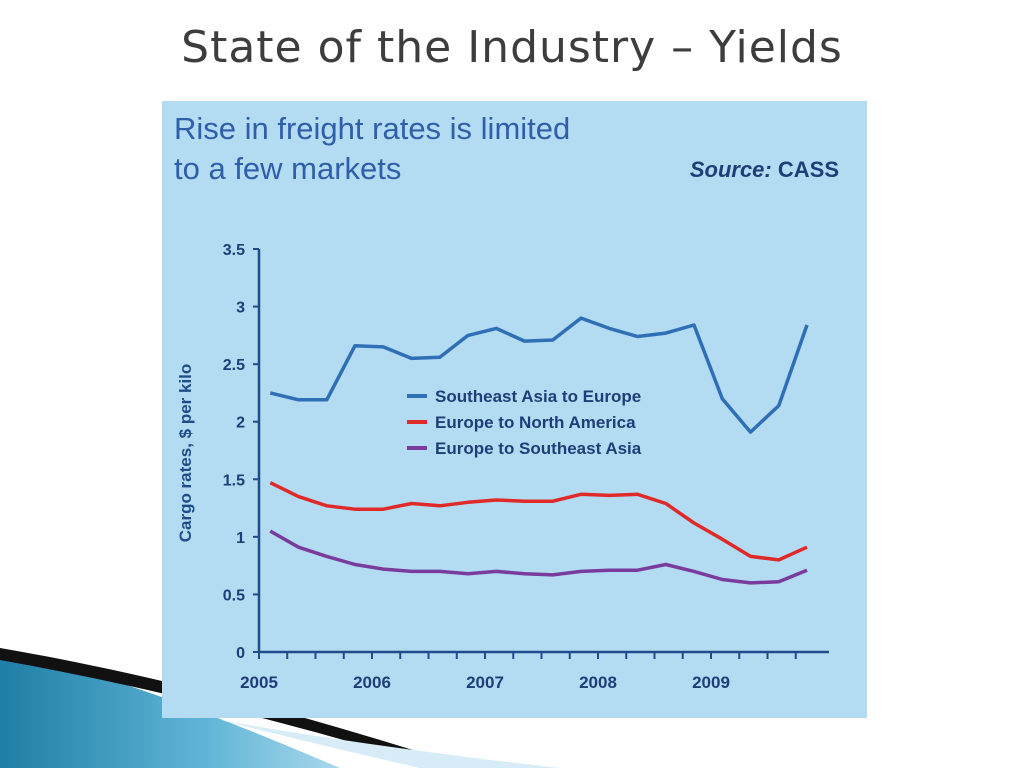  I want to click on chart-heading-line2: to a few markets, so click(288, 168).